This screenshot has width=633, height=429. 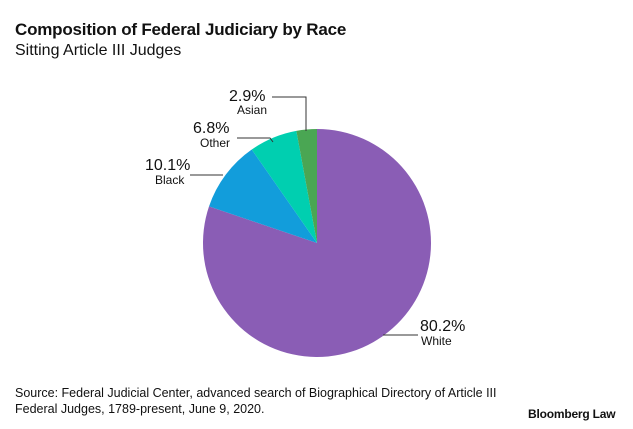 What do you see at coordinates (284, 186) in the screenshot?
I see `pie-slice-other` at bounding box center [284, 186].